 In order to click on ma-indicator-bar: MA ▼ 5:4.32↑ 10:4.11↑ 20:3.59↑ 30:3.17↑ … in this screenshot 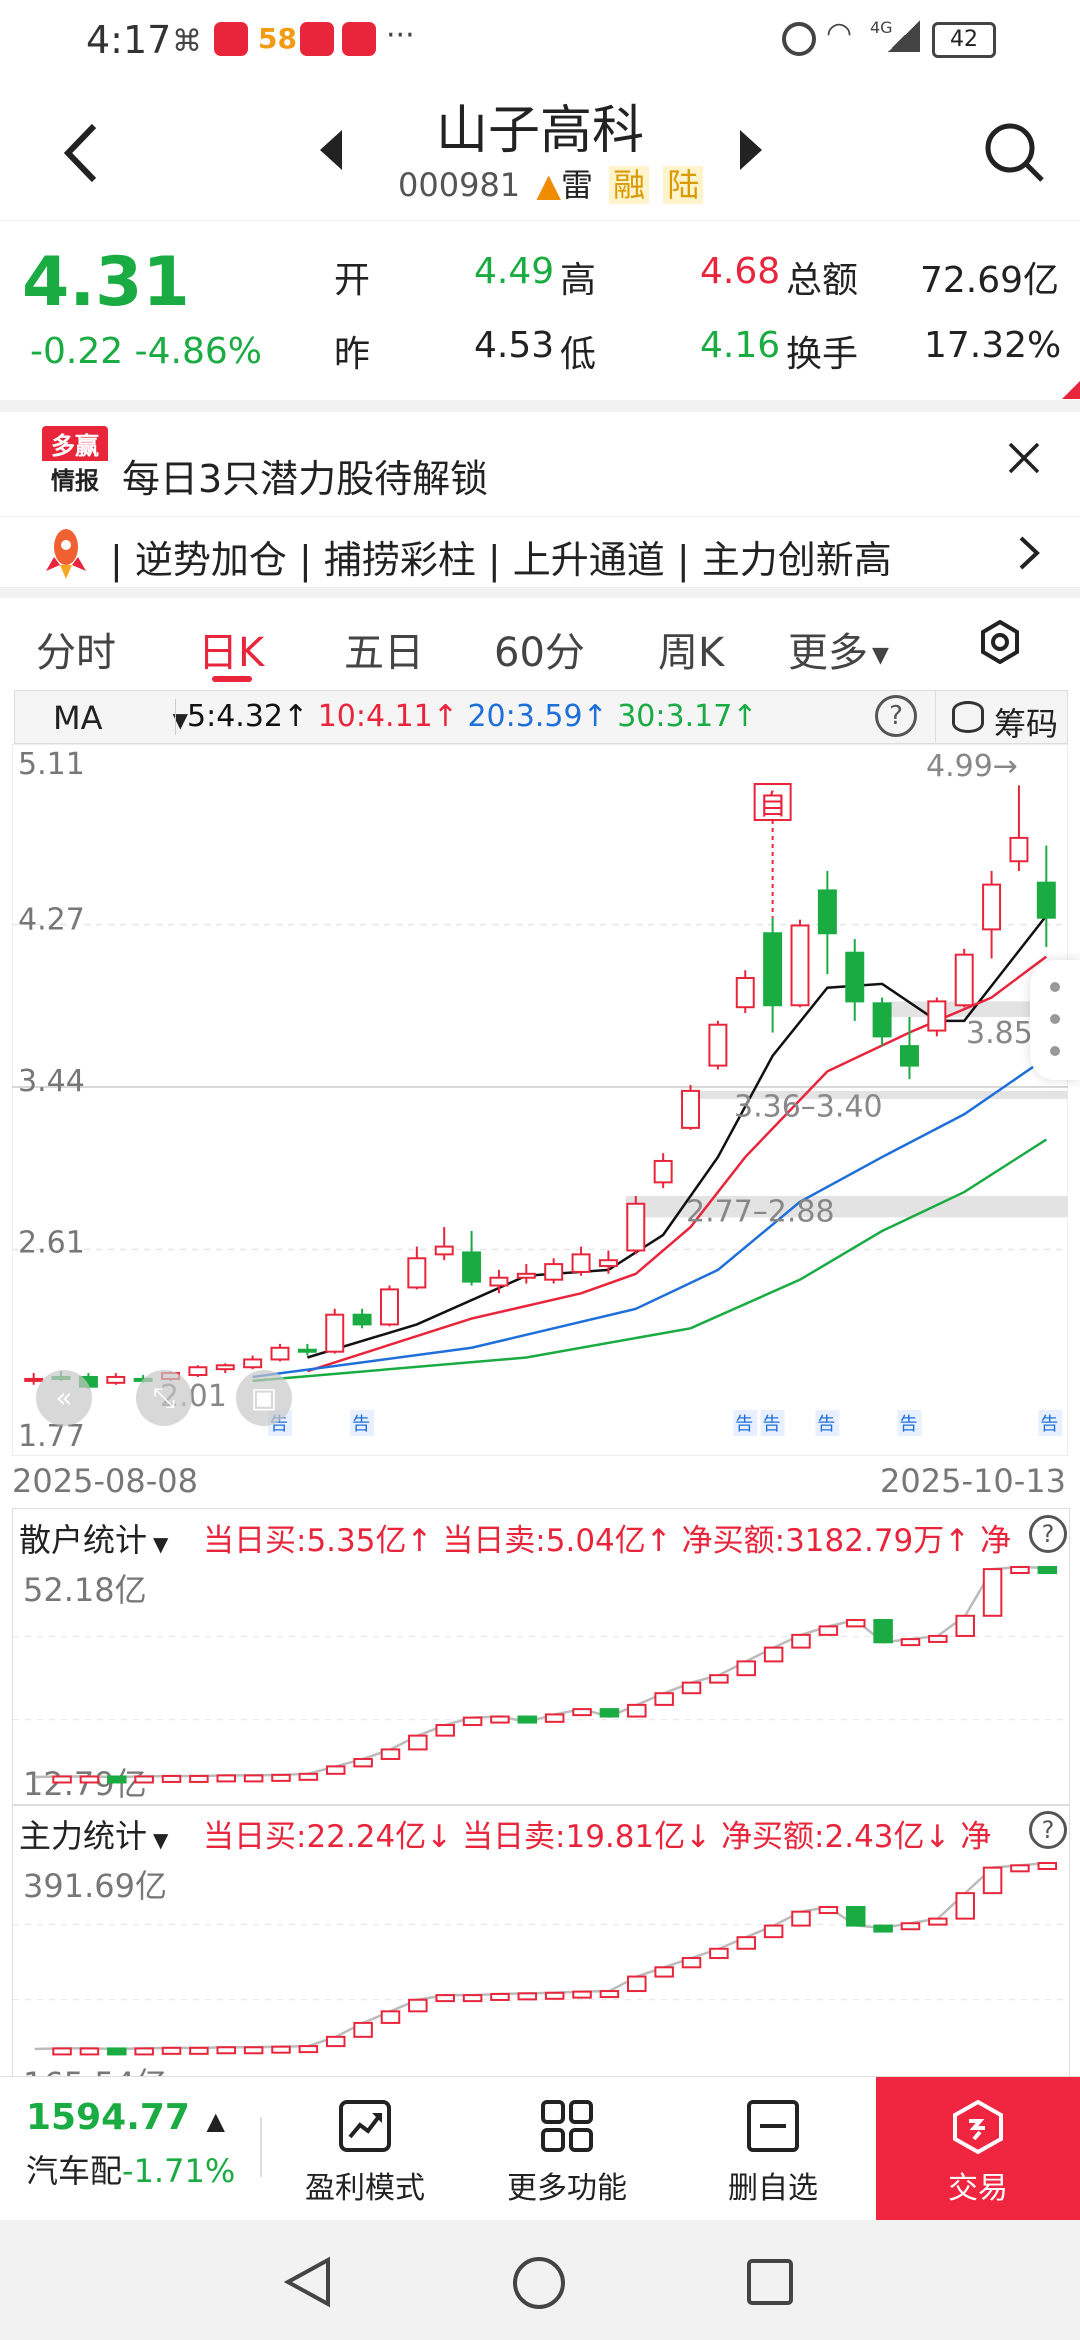, I will do `click(541, 717)`.